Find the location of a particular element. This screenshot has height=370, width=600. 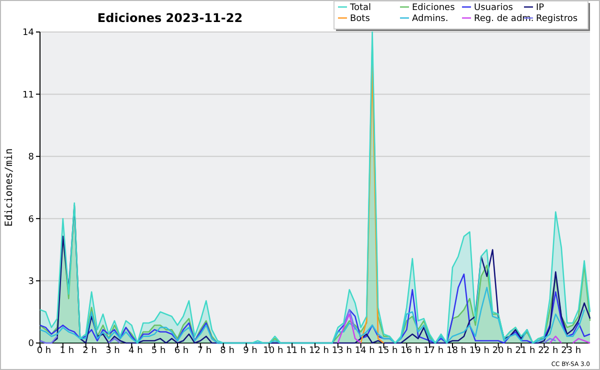

x-tick-label: 5 h is located at coordinates (158, 351).